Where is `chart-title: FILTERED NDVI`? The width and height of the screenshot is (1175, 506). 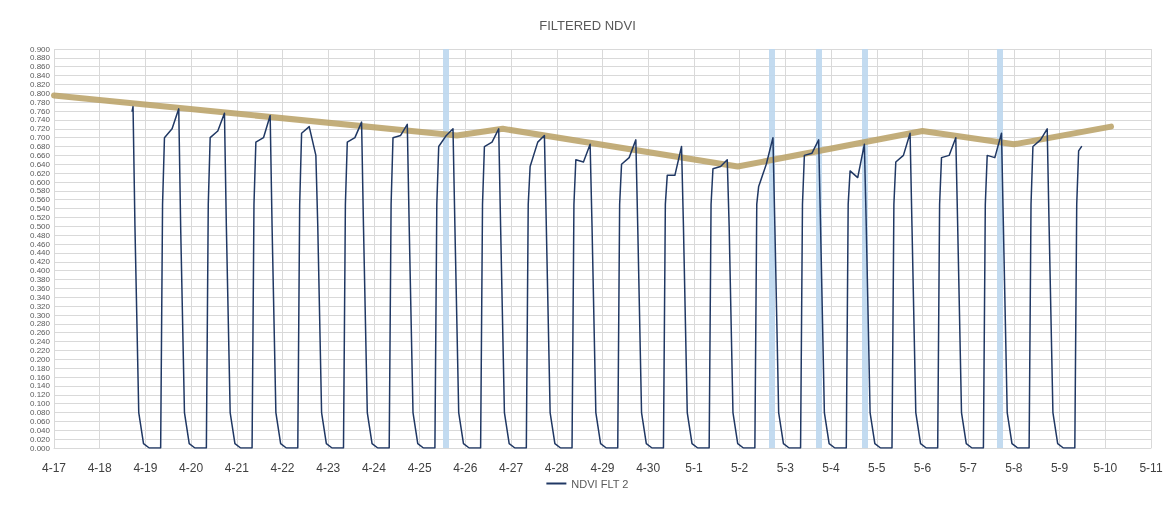 chart-title: FILTERED NDVI is located at coordinates (587, 25).